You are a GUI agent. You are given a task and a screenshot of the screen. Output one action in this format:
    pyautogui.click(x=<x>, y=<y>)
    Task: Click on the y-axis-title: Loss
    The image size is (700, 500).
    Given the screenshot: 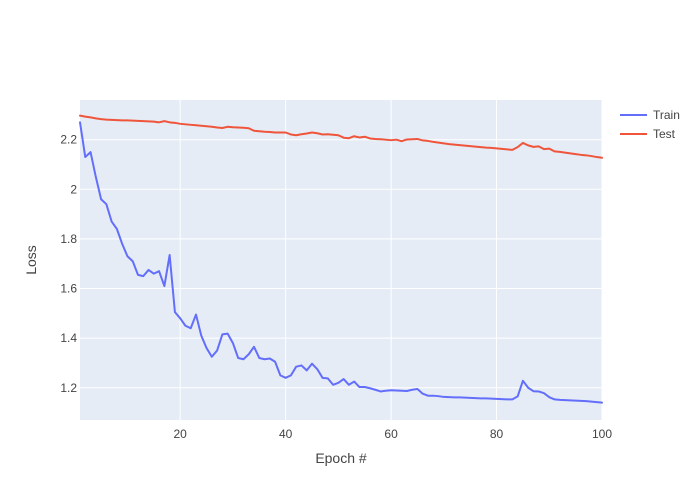 What is the action you would take?
    pyautogui.click(x=31, y=260)
    